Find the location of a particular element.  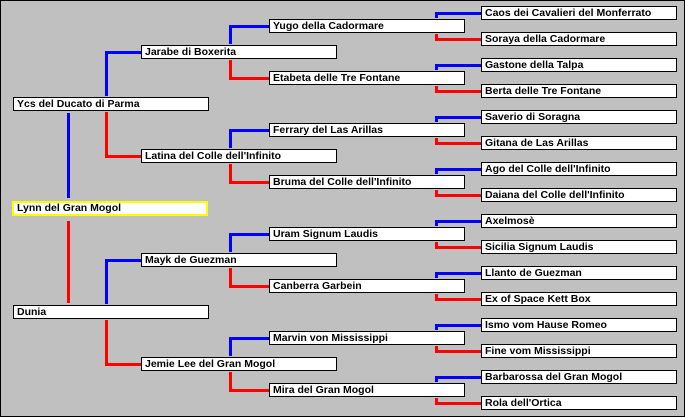

sire-box: Barbarossa del Gran Mogol is located at coordinates (579, 377).